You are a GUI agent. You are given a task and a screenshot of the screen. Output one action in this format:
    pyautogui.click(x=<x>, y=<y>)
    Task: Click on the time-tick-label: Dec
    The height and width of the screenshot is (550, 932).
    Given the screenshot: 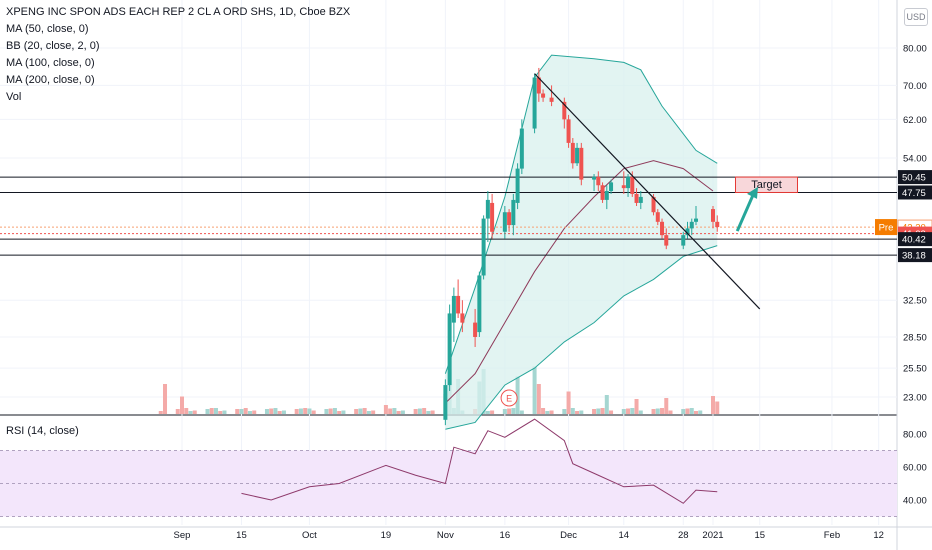 What is the action you would take?
    pyautogui.click(x=568, y=535)
    